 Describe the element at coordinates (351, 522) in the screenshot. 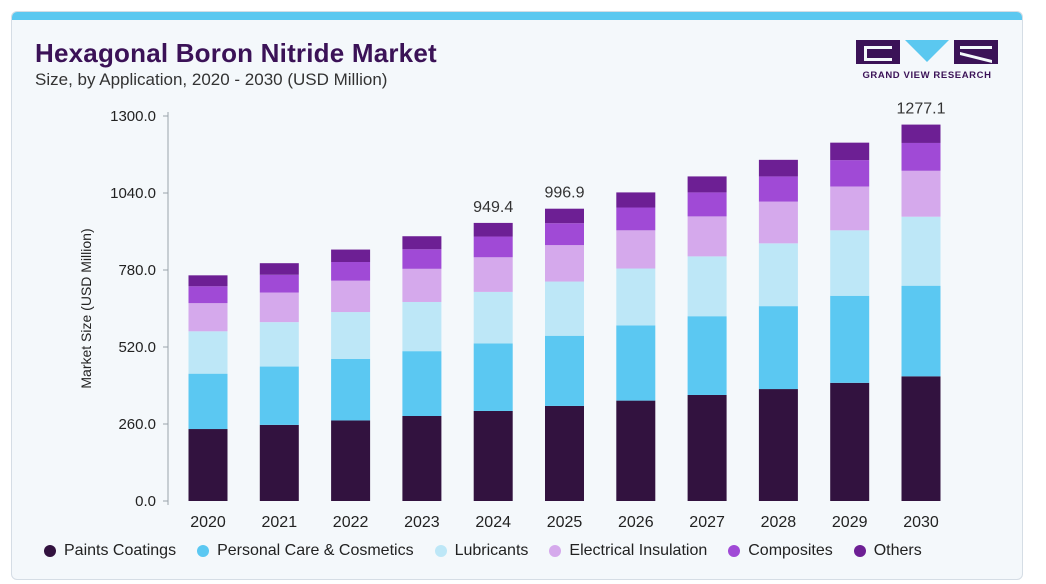

I see `x-tick-label: 2022` at that location.